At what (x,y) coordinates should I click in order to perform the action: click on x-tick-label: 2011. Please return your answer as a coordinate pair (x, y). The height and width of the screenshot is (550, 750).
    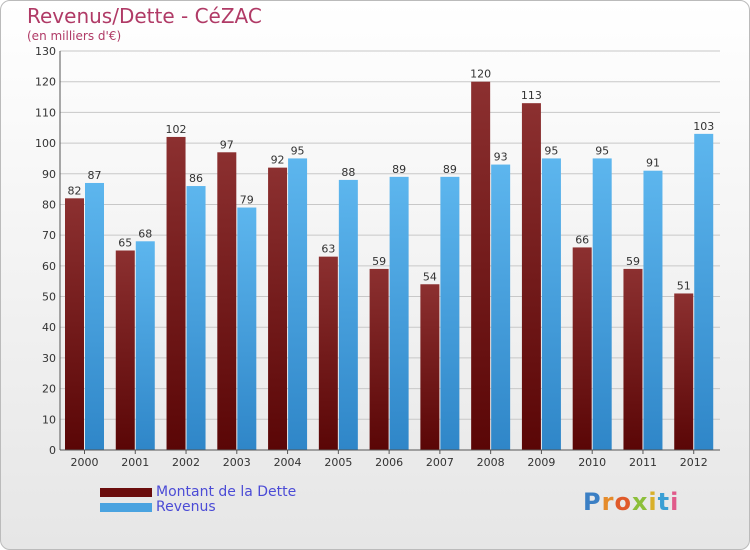
    Looking at the image, I should click on (643, 462).